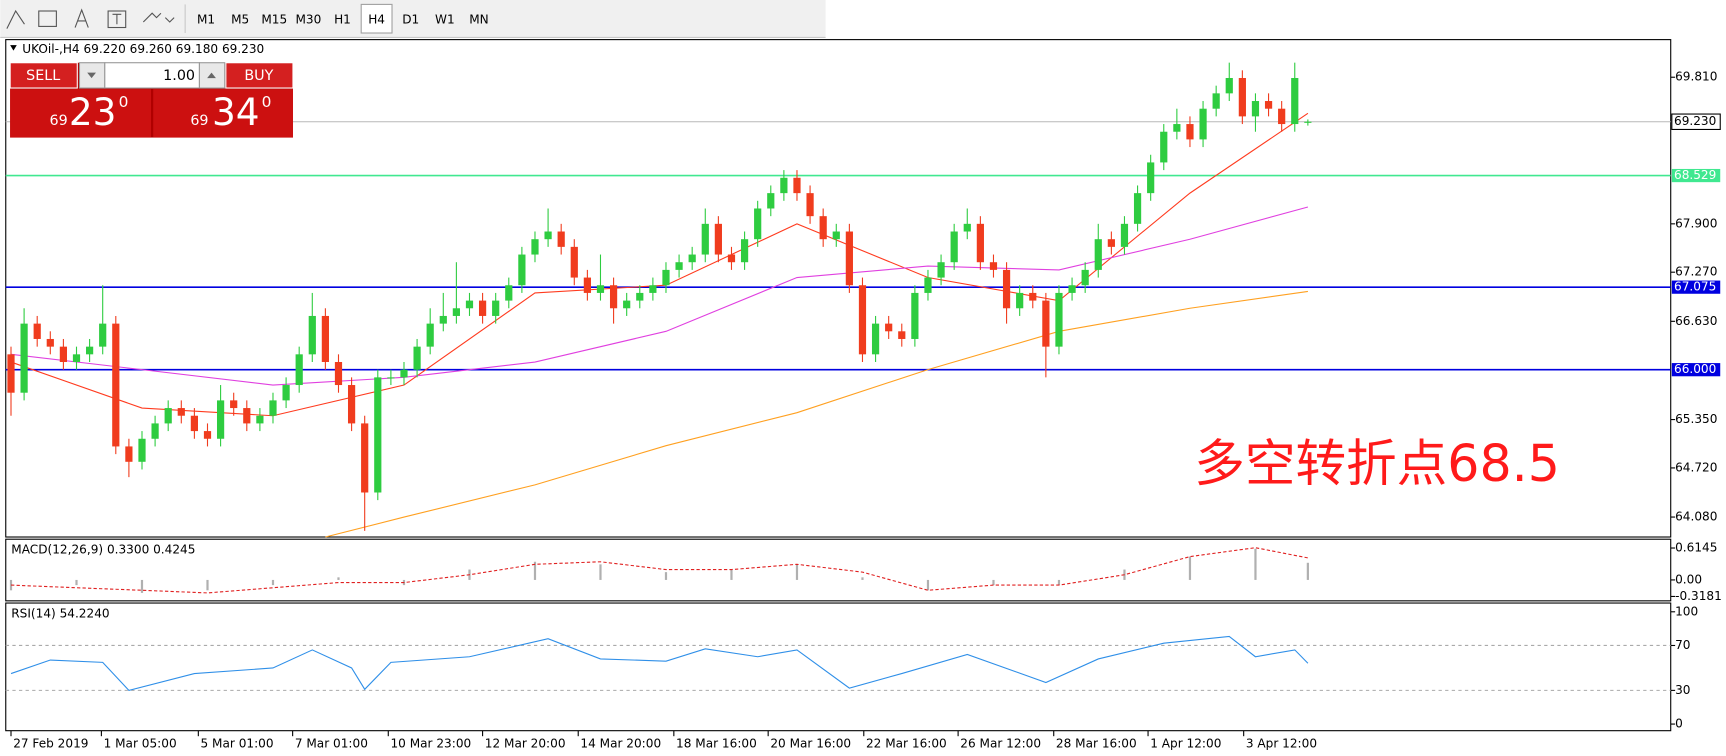  What do you see at coordinates (47, 18) in the screenshot?
I see `icon-grid` at bounding box center [47, 18].